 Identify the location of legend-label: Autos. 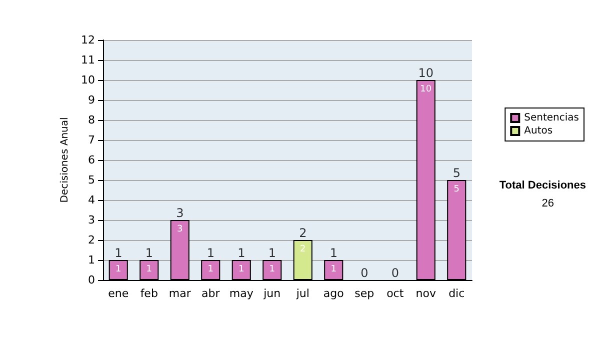
(538, 131).